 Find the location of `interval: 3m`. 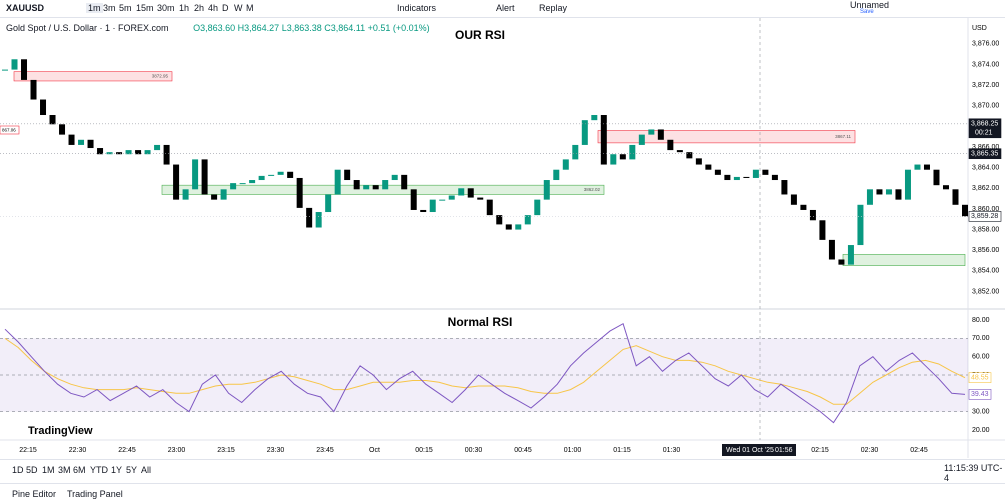

interval: 3m is located at coordinates (109, 8).